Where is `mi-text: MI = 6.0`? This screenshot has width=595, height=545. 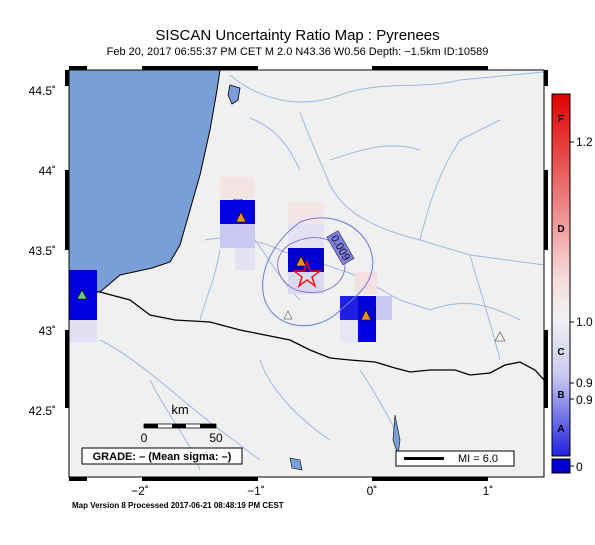
mi-text: MI = 6.0 is located at coordinates (478, 459).